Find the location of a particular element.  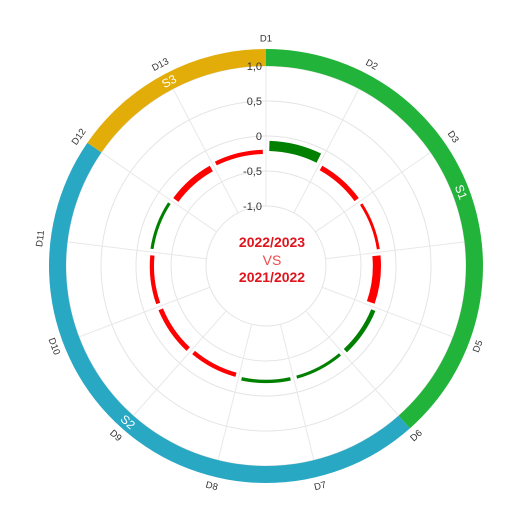

bar-D1 is located at coordinates (295, 151).